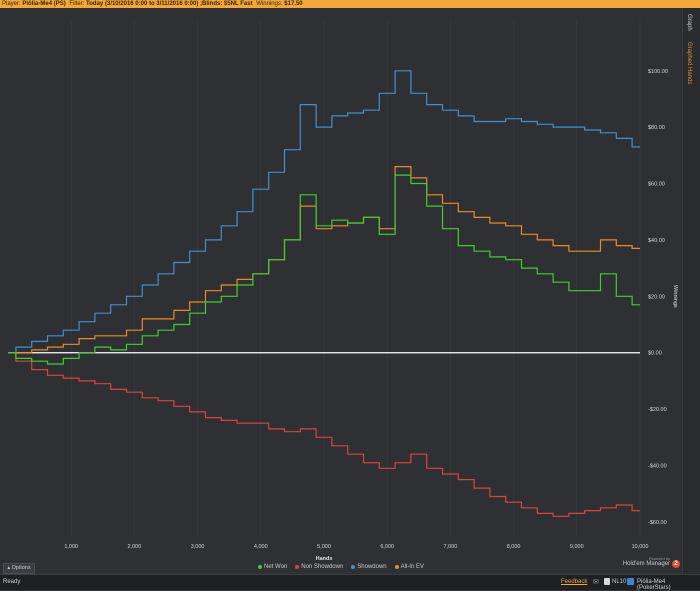 The image size is (700, 591). Describe the element at coordinates (372, 567) in the screenshot. I see `legend-label-showdown: Showdown` at that location.